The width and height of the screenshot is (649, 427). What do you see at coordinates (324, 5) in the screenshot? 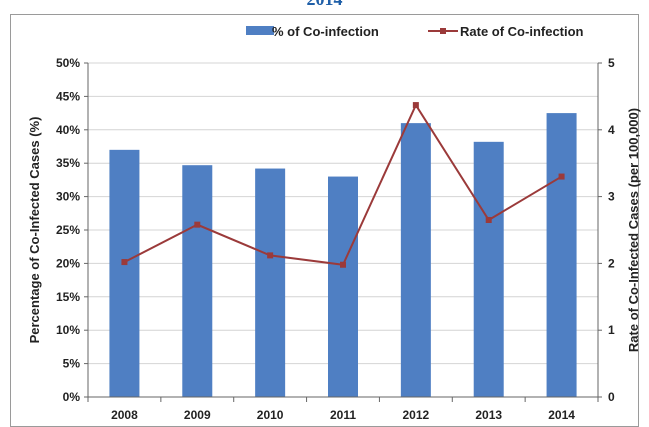
I see `chart-title-fragment: 2014` at bounding box center [324, 5].